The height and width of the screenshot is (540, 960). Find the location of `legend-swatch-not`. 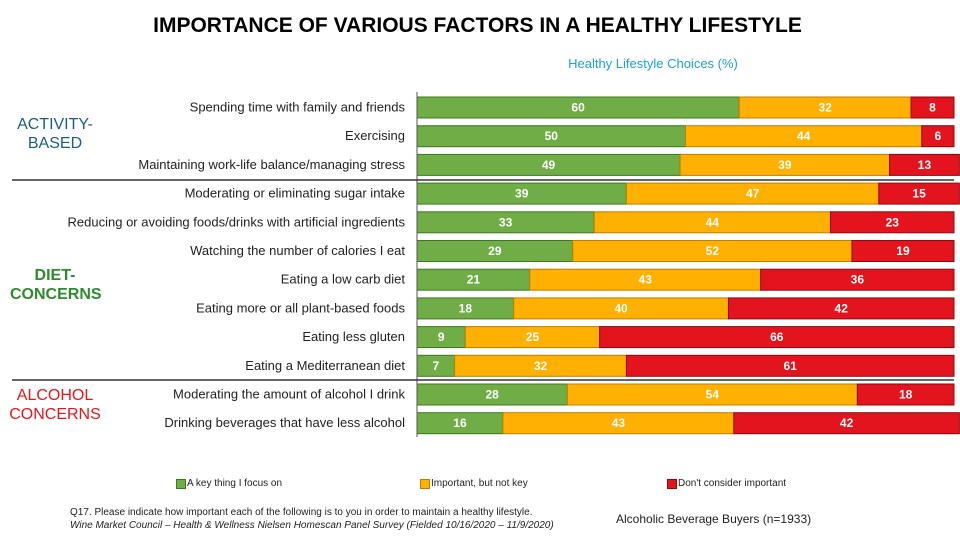

legend-swatch-not is located at coordinates (672, 483).